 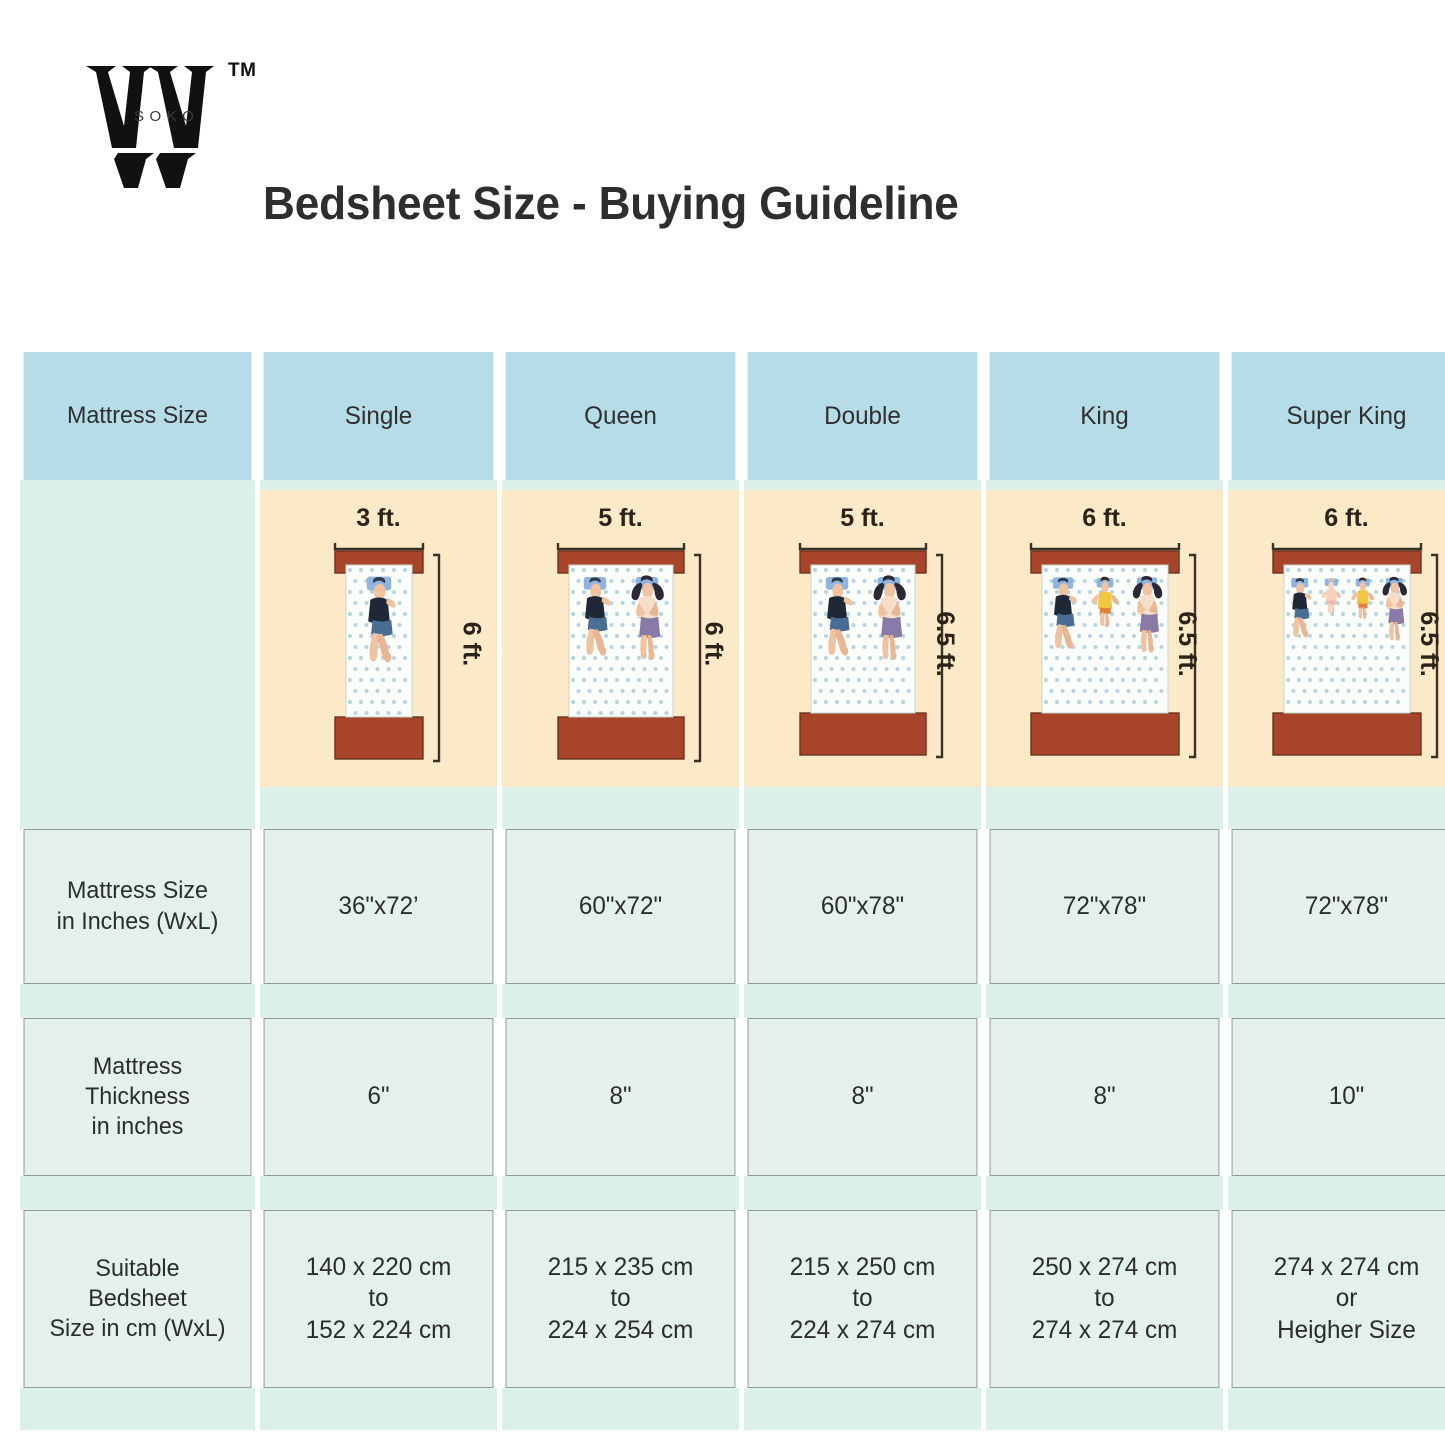 What do you see at coordinates (378, 1097) in the screenshot?
I see `cell-mattress-thickness: 6"` at bounding box center [378, 1097].